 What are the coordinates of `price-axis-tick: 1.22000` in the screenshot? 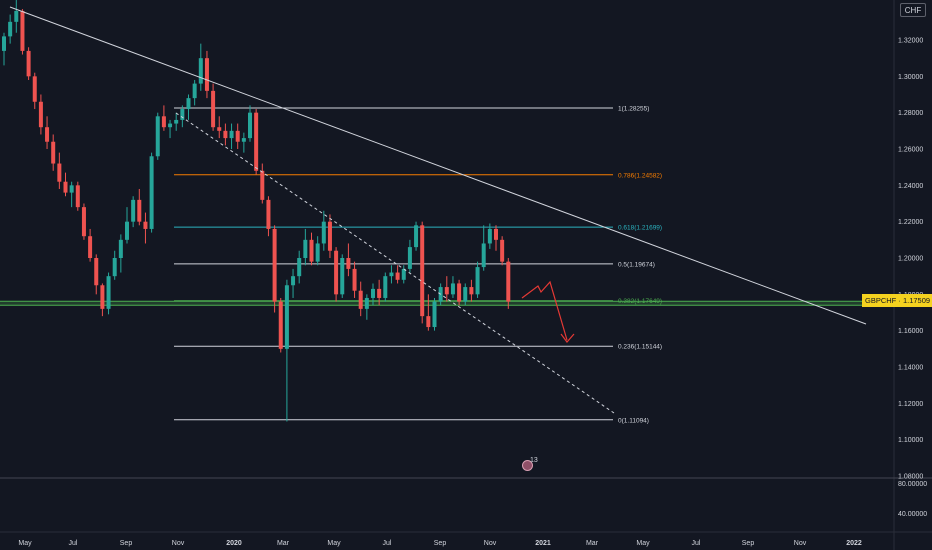 It's located at (910, 222).